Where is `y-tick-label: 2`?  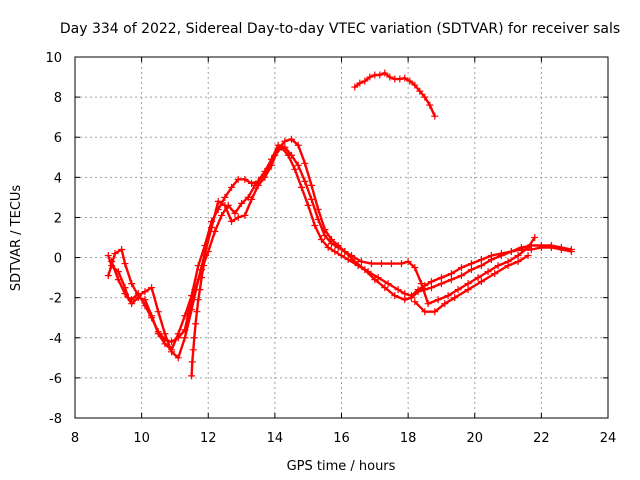
y-tick-label: 2 is located at coordinates (58, 218).